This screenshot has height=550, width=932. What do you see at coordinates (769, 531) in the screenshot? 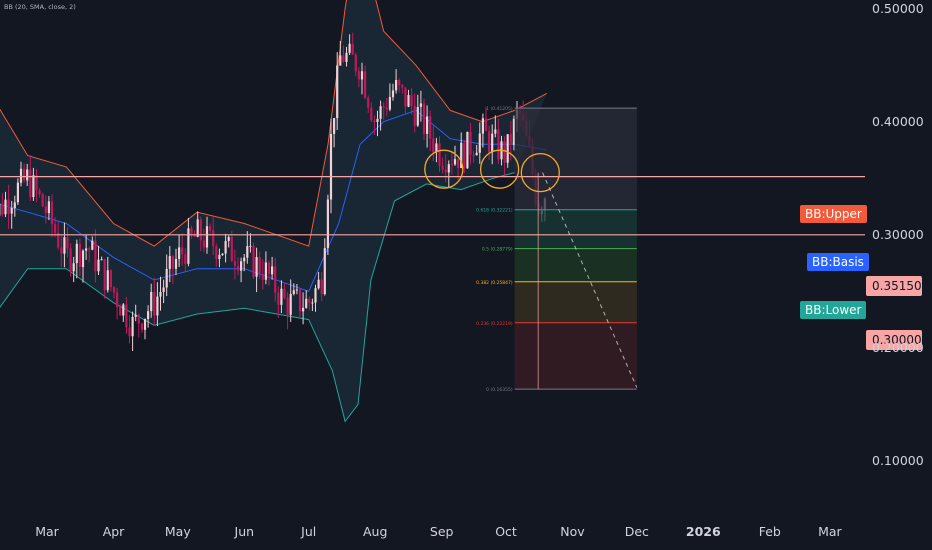
I see `x-tick-label: Feb` at bounding box center [769, 531].